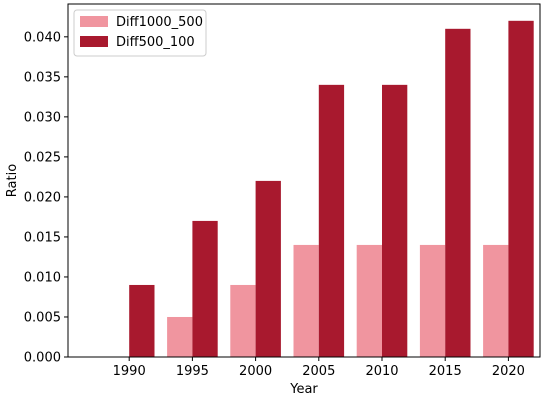 The image size is (550, 400). Describe the element at coordinates (192, 371) in the screenshot. I see `x-tick-label: 1995` at that location.